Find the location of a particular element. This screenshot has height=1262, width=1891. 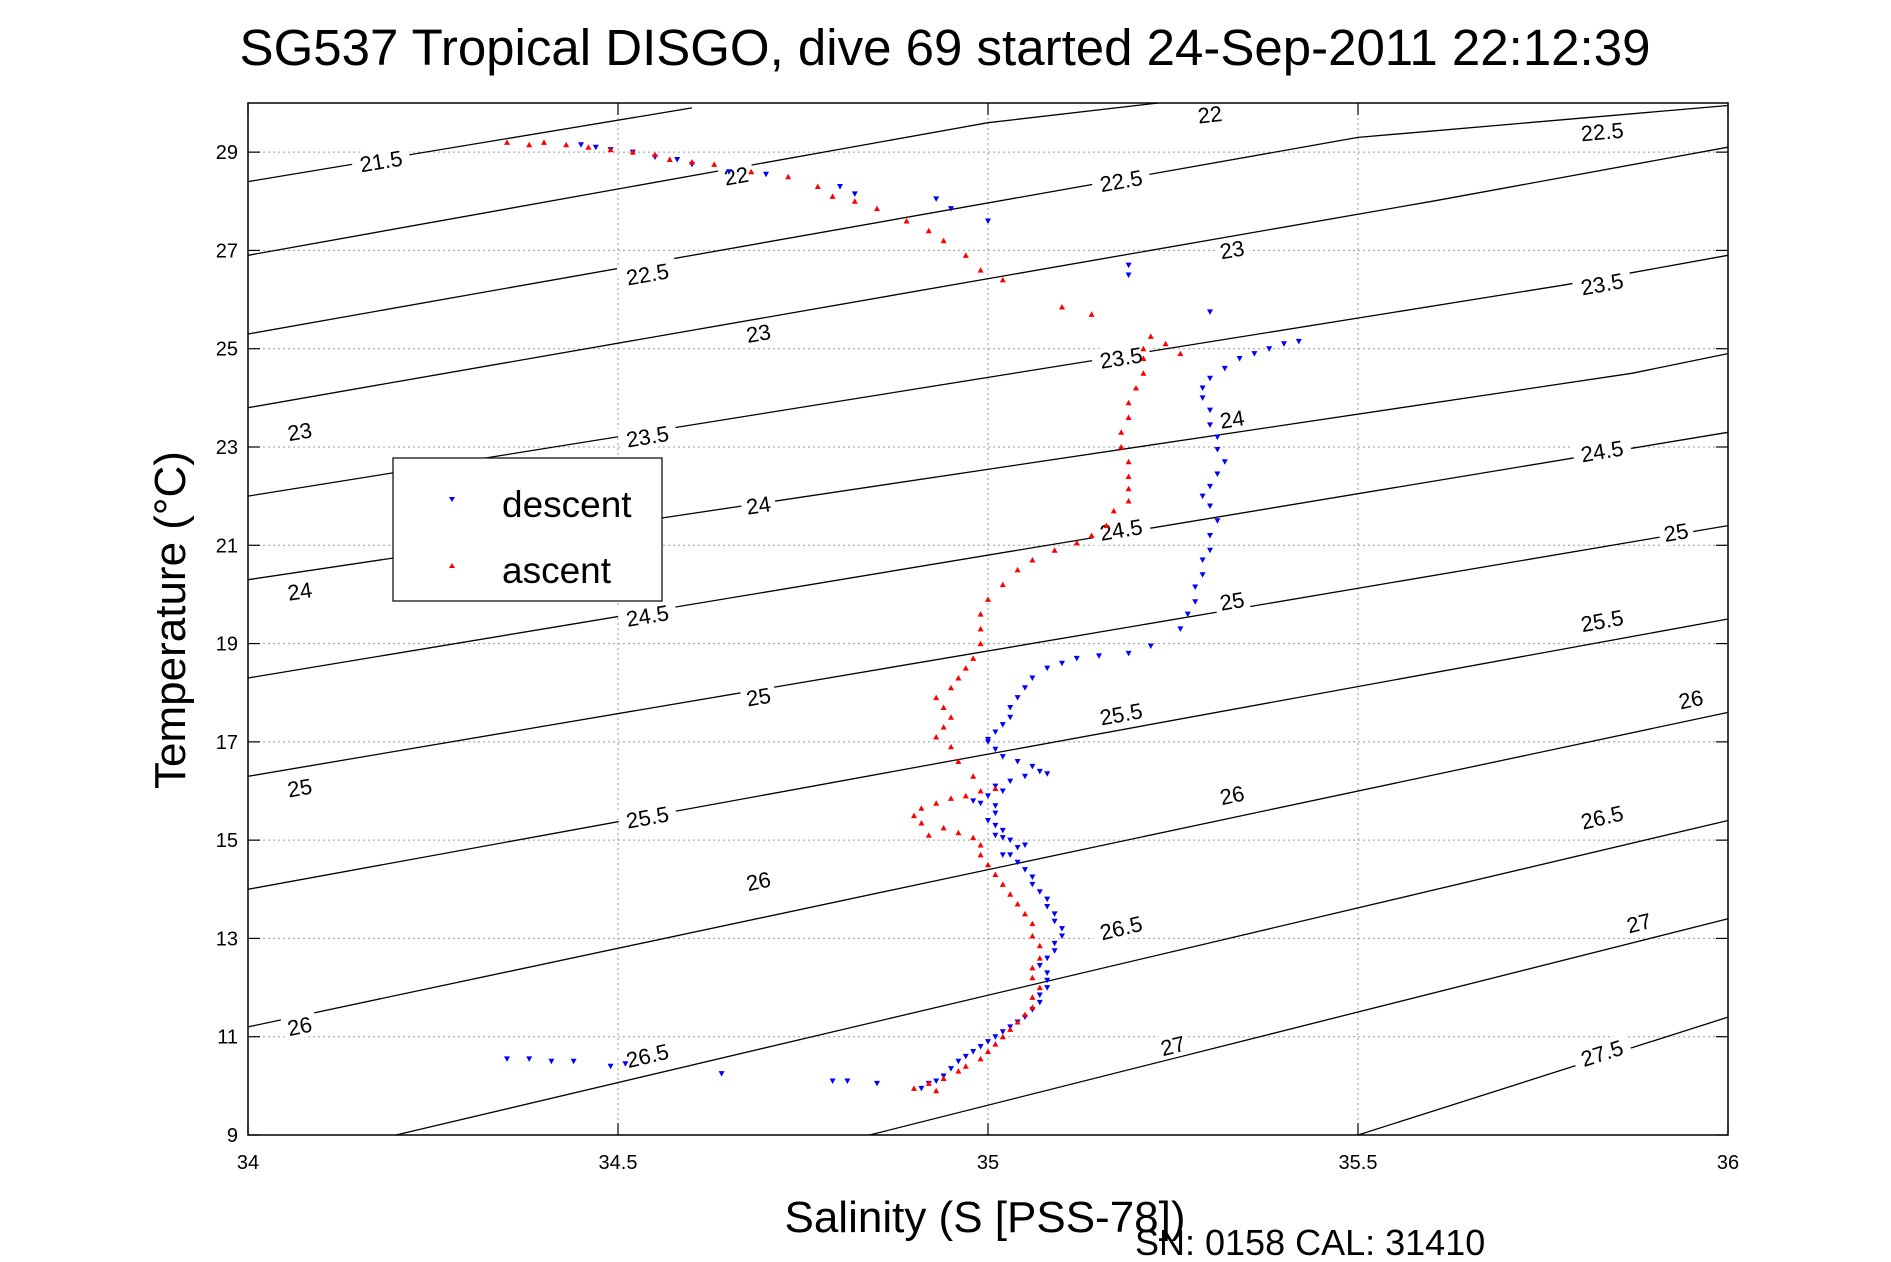

contour-label-group: 25.5 is located at coordinates (647, 817).